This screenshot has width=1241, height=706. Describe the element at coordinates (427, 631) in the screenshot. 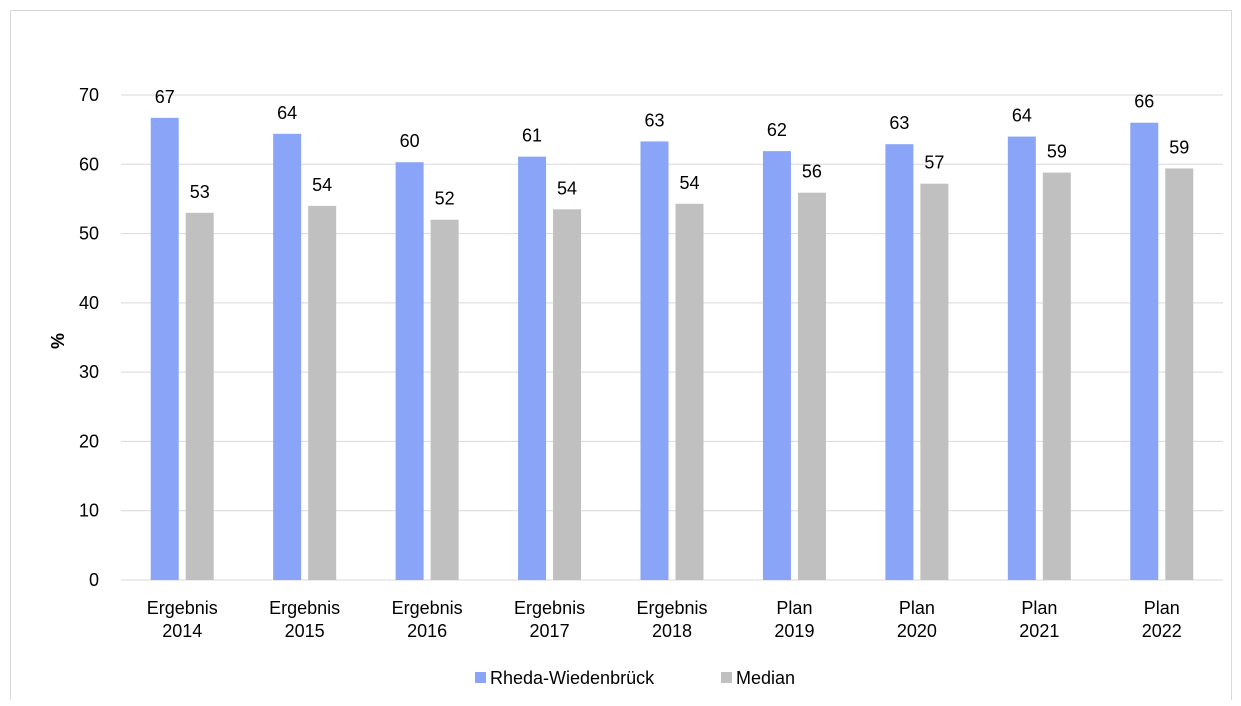

I see `x-category-label: 2016` at that location.